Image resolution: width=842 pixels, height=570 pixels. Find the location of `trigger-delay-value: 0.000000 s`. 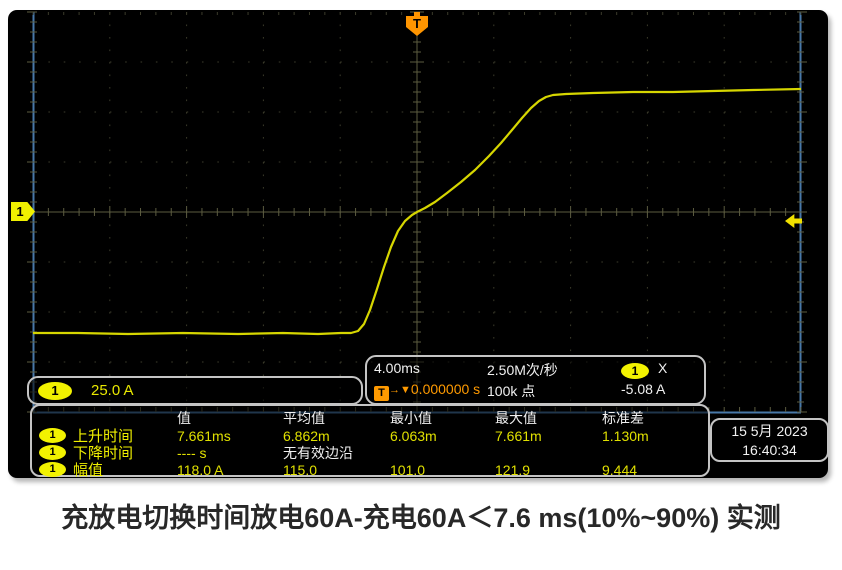

trigger-delay-value: 0.000000 s is located at coordinates (445, 389).